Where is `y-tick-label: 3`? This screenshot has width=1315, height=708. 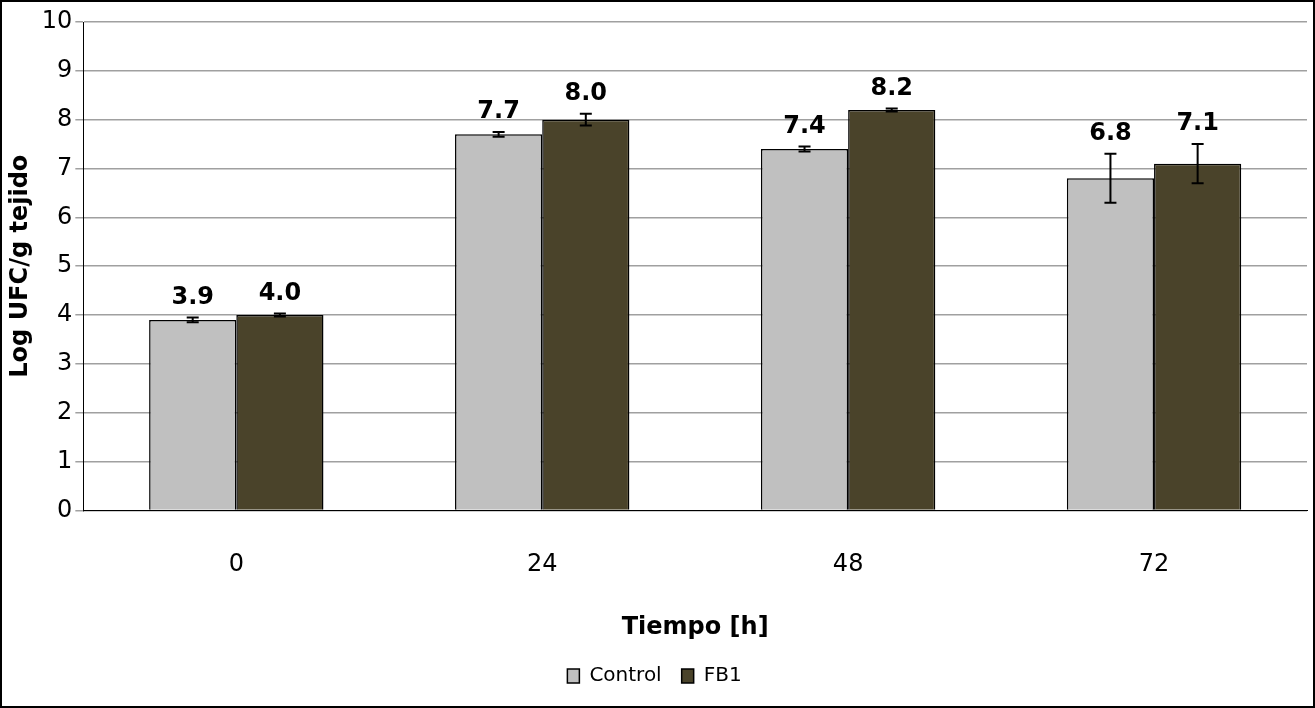
y-tick-label: 3 is located at coordinates (65, 362).